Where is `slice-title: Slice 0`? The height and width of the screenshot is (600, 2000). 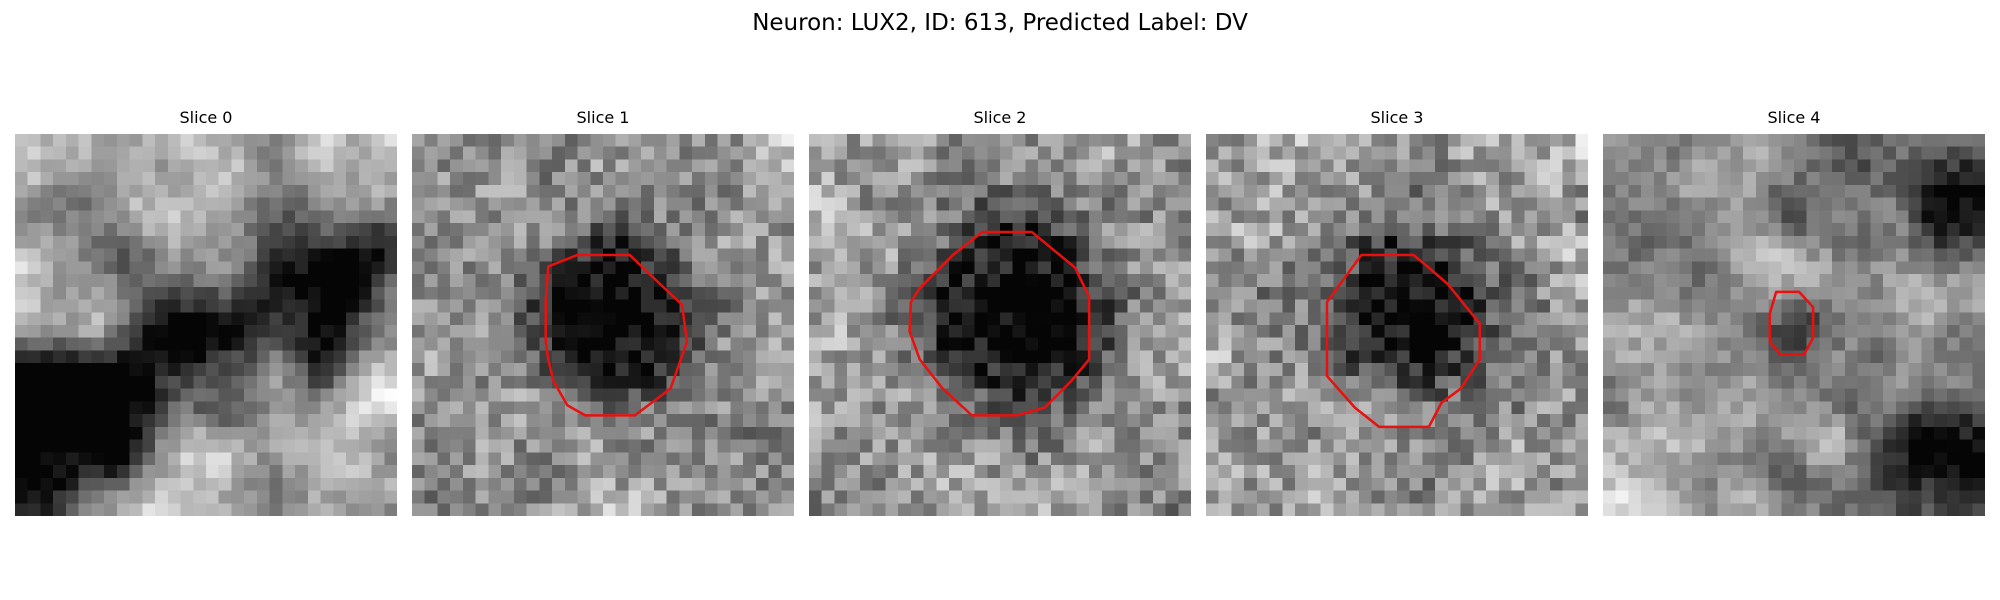 slice-title: Slice 0 is located at coordinates (206, 117).